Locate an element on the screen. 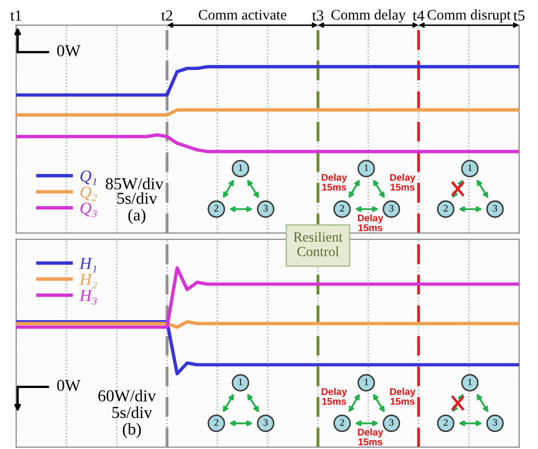 The height and width of the screenshot is (449, 538). x-tick-label: t5 is located at coordinates (519, 15).